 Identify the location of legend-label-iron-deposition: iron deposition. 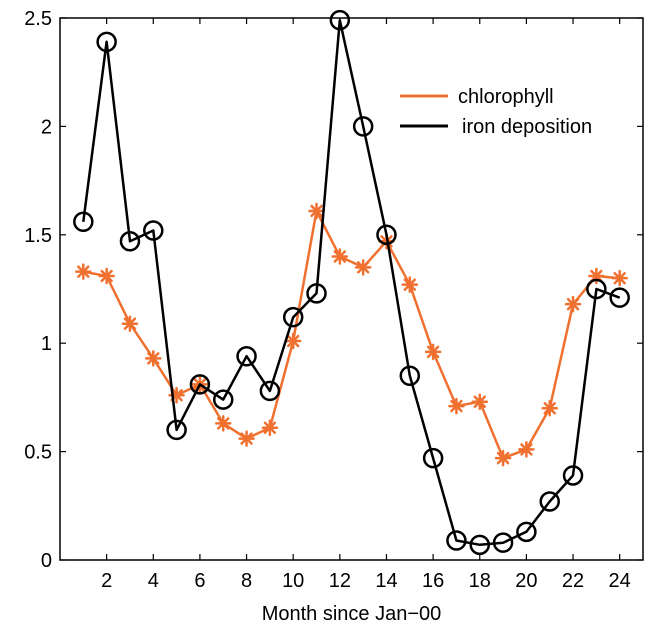
(527, 127).